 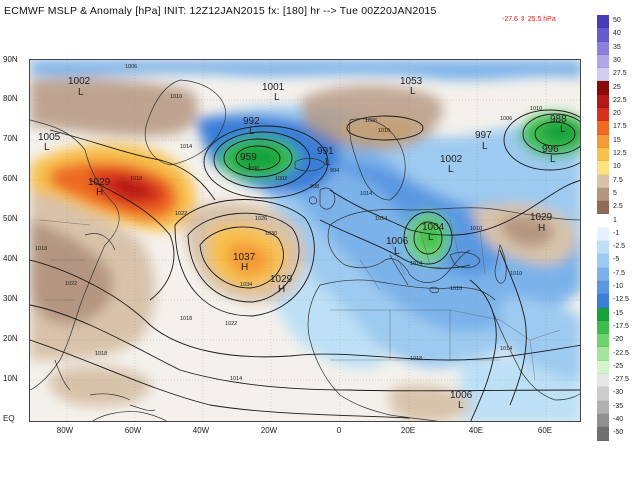 I want to click on lat-label-40n: 40N, so click(x=10, y=258).